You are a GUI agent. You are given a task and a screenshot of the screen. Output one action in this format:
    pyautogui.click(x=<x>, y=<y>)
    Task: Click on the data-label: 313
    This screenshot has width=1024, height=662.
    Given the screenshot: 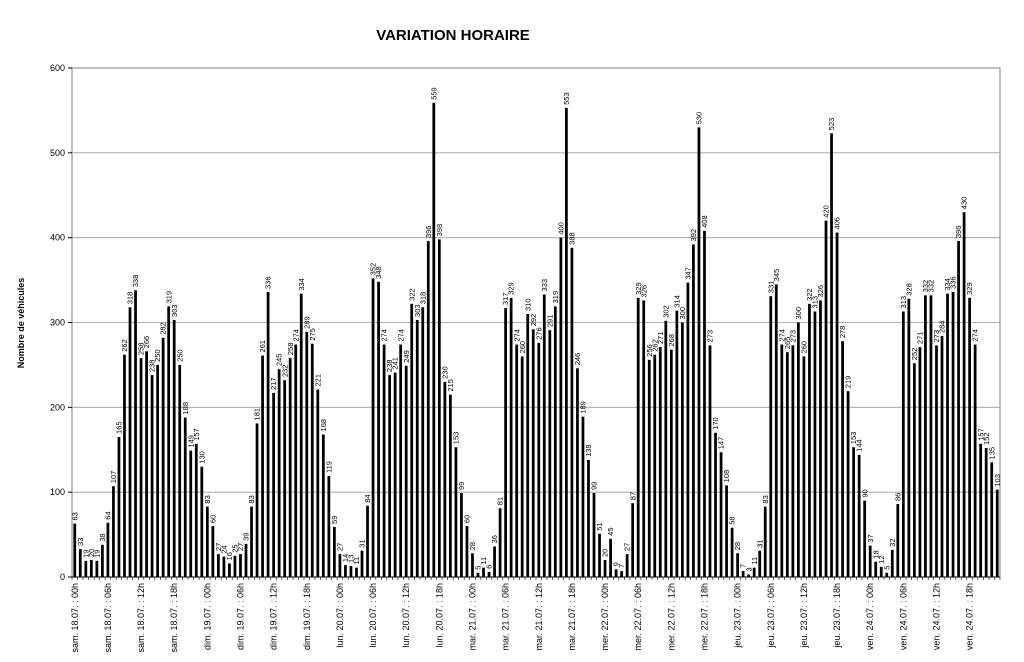 What is the action you would take?
    pyautogui.click(x=815, y=302)
    